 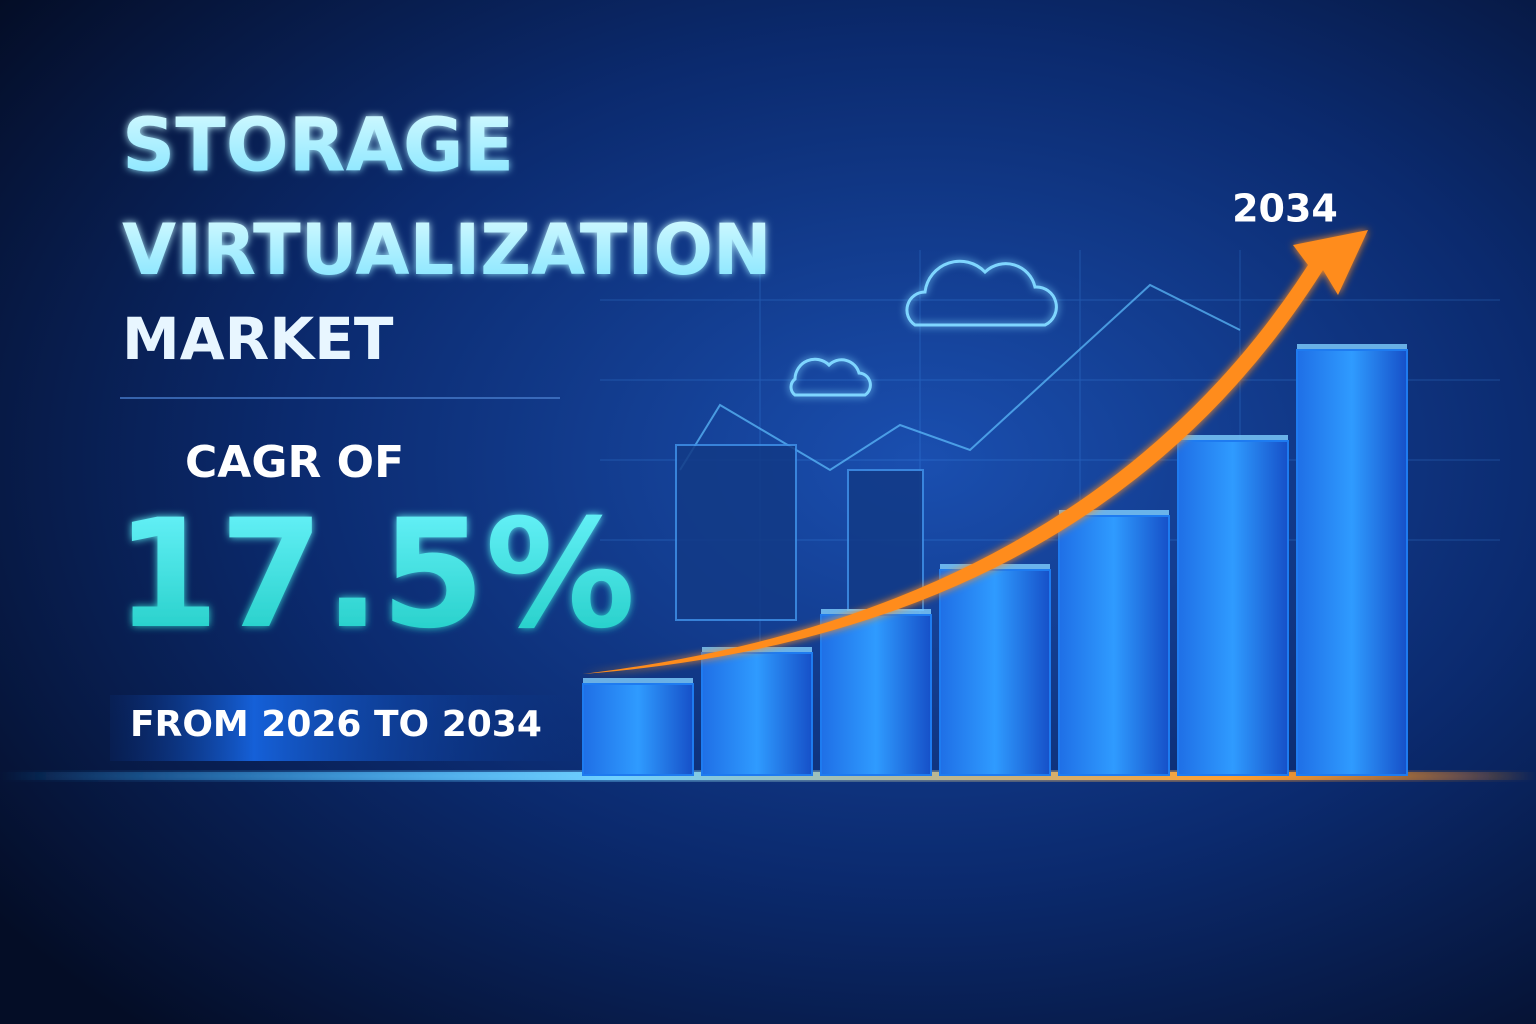 What do you see at coordinates (318, 146) in the screenshot?
I see `title-line: STORAGE` at bounding box center [318, 146].